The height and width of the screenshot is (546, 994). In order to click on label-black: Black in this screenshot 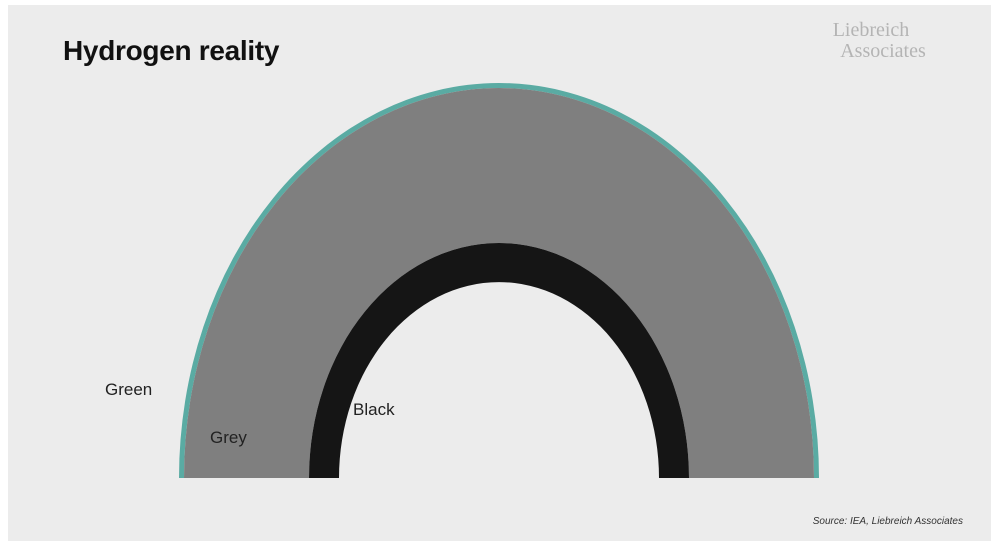, I will do `click(374, 409)`.